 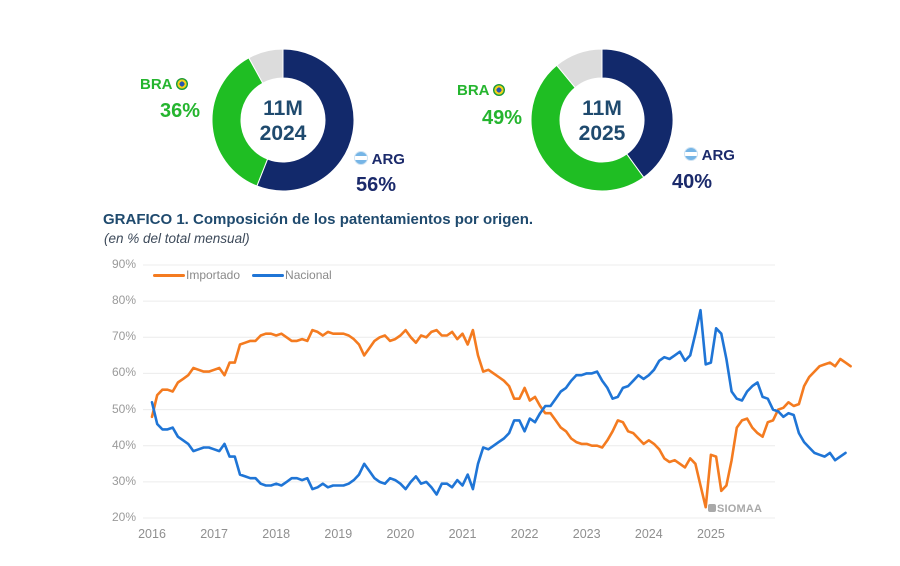 What do you see at coordinates (400, 534) in the screenshot?
I see `x-tick-label: 2020` at bounding box center [400, 534].